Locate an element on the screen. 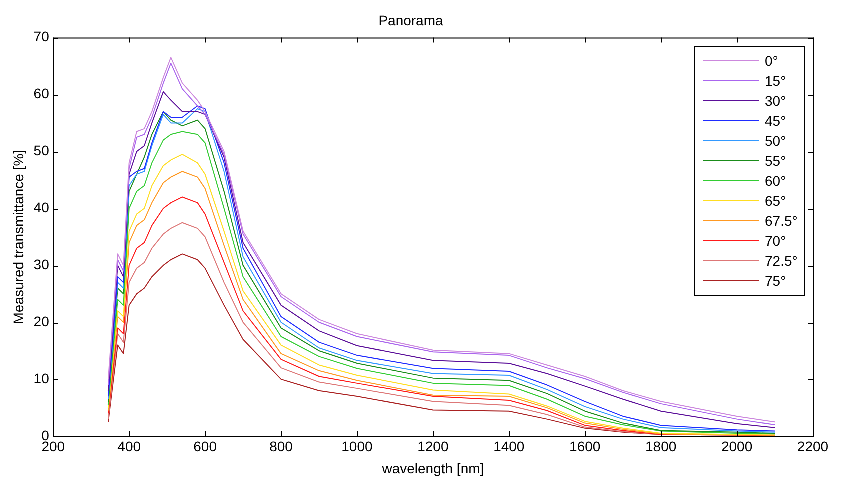 The image size is (841, 490). y-tick-label: 70 is located at coordinates (42, 36).